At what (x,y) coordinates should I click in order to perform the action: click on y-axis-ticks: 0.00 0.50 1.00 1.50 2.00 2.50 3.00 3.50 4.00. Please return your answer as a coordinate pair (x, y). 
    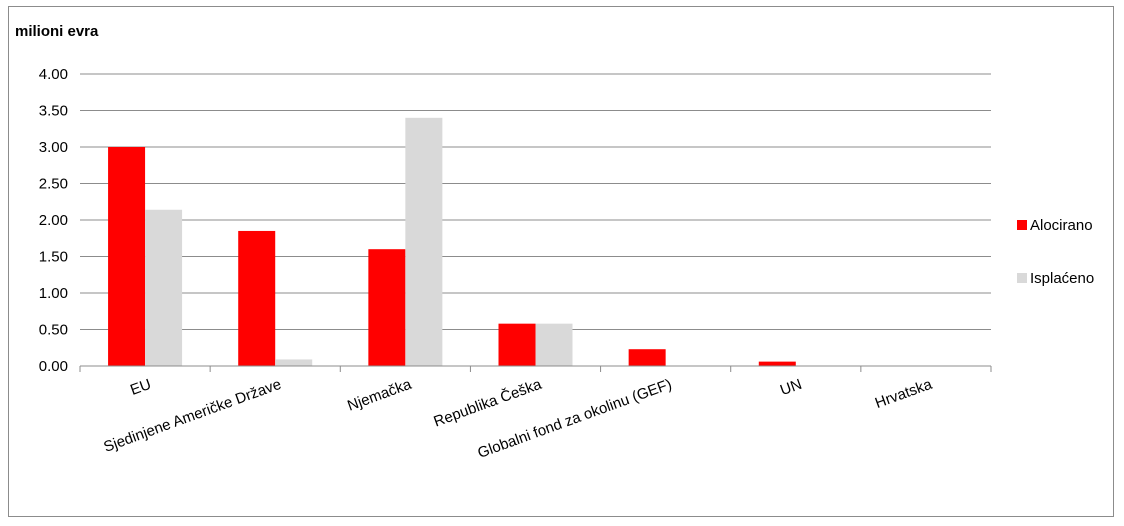
    Looking at the image, I should click on (53, 220).